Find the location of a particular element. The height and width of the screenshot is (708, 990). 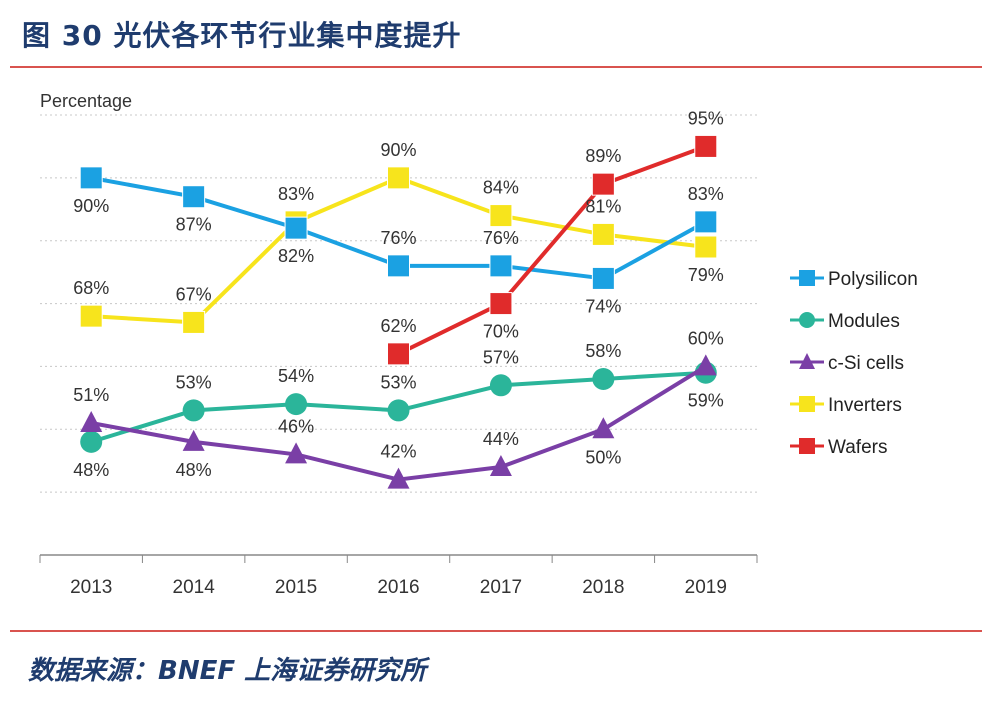

data-label: 87% is located at coordinates (194, 225).